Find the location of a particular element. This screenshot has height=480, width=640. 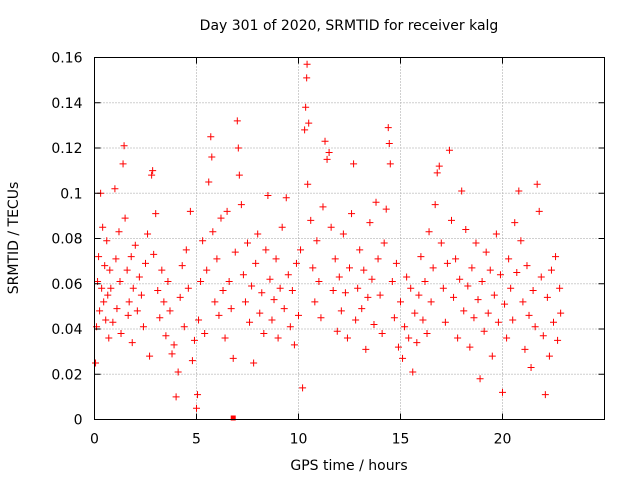

y-tick-label: 0.14 is located at coordinates (66, 104).